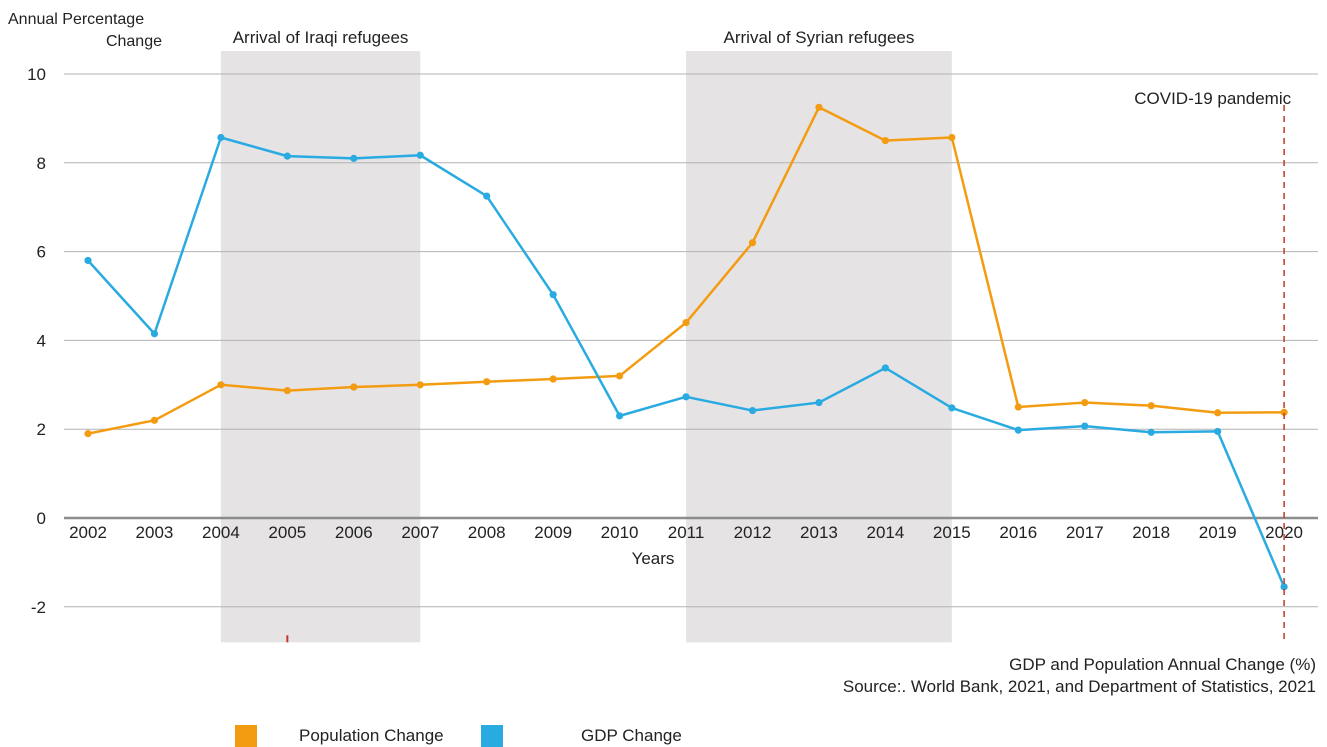  I want to click on y-tick-label: -2, so click(38, 607).